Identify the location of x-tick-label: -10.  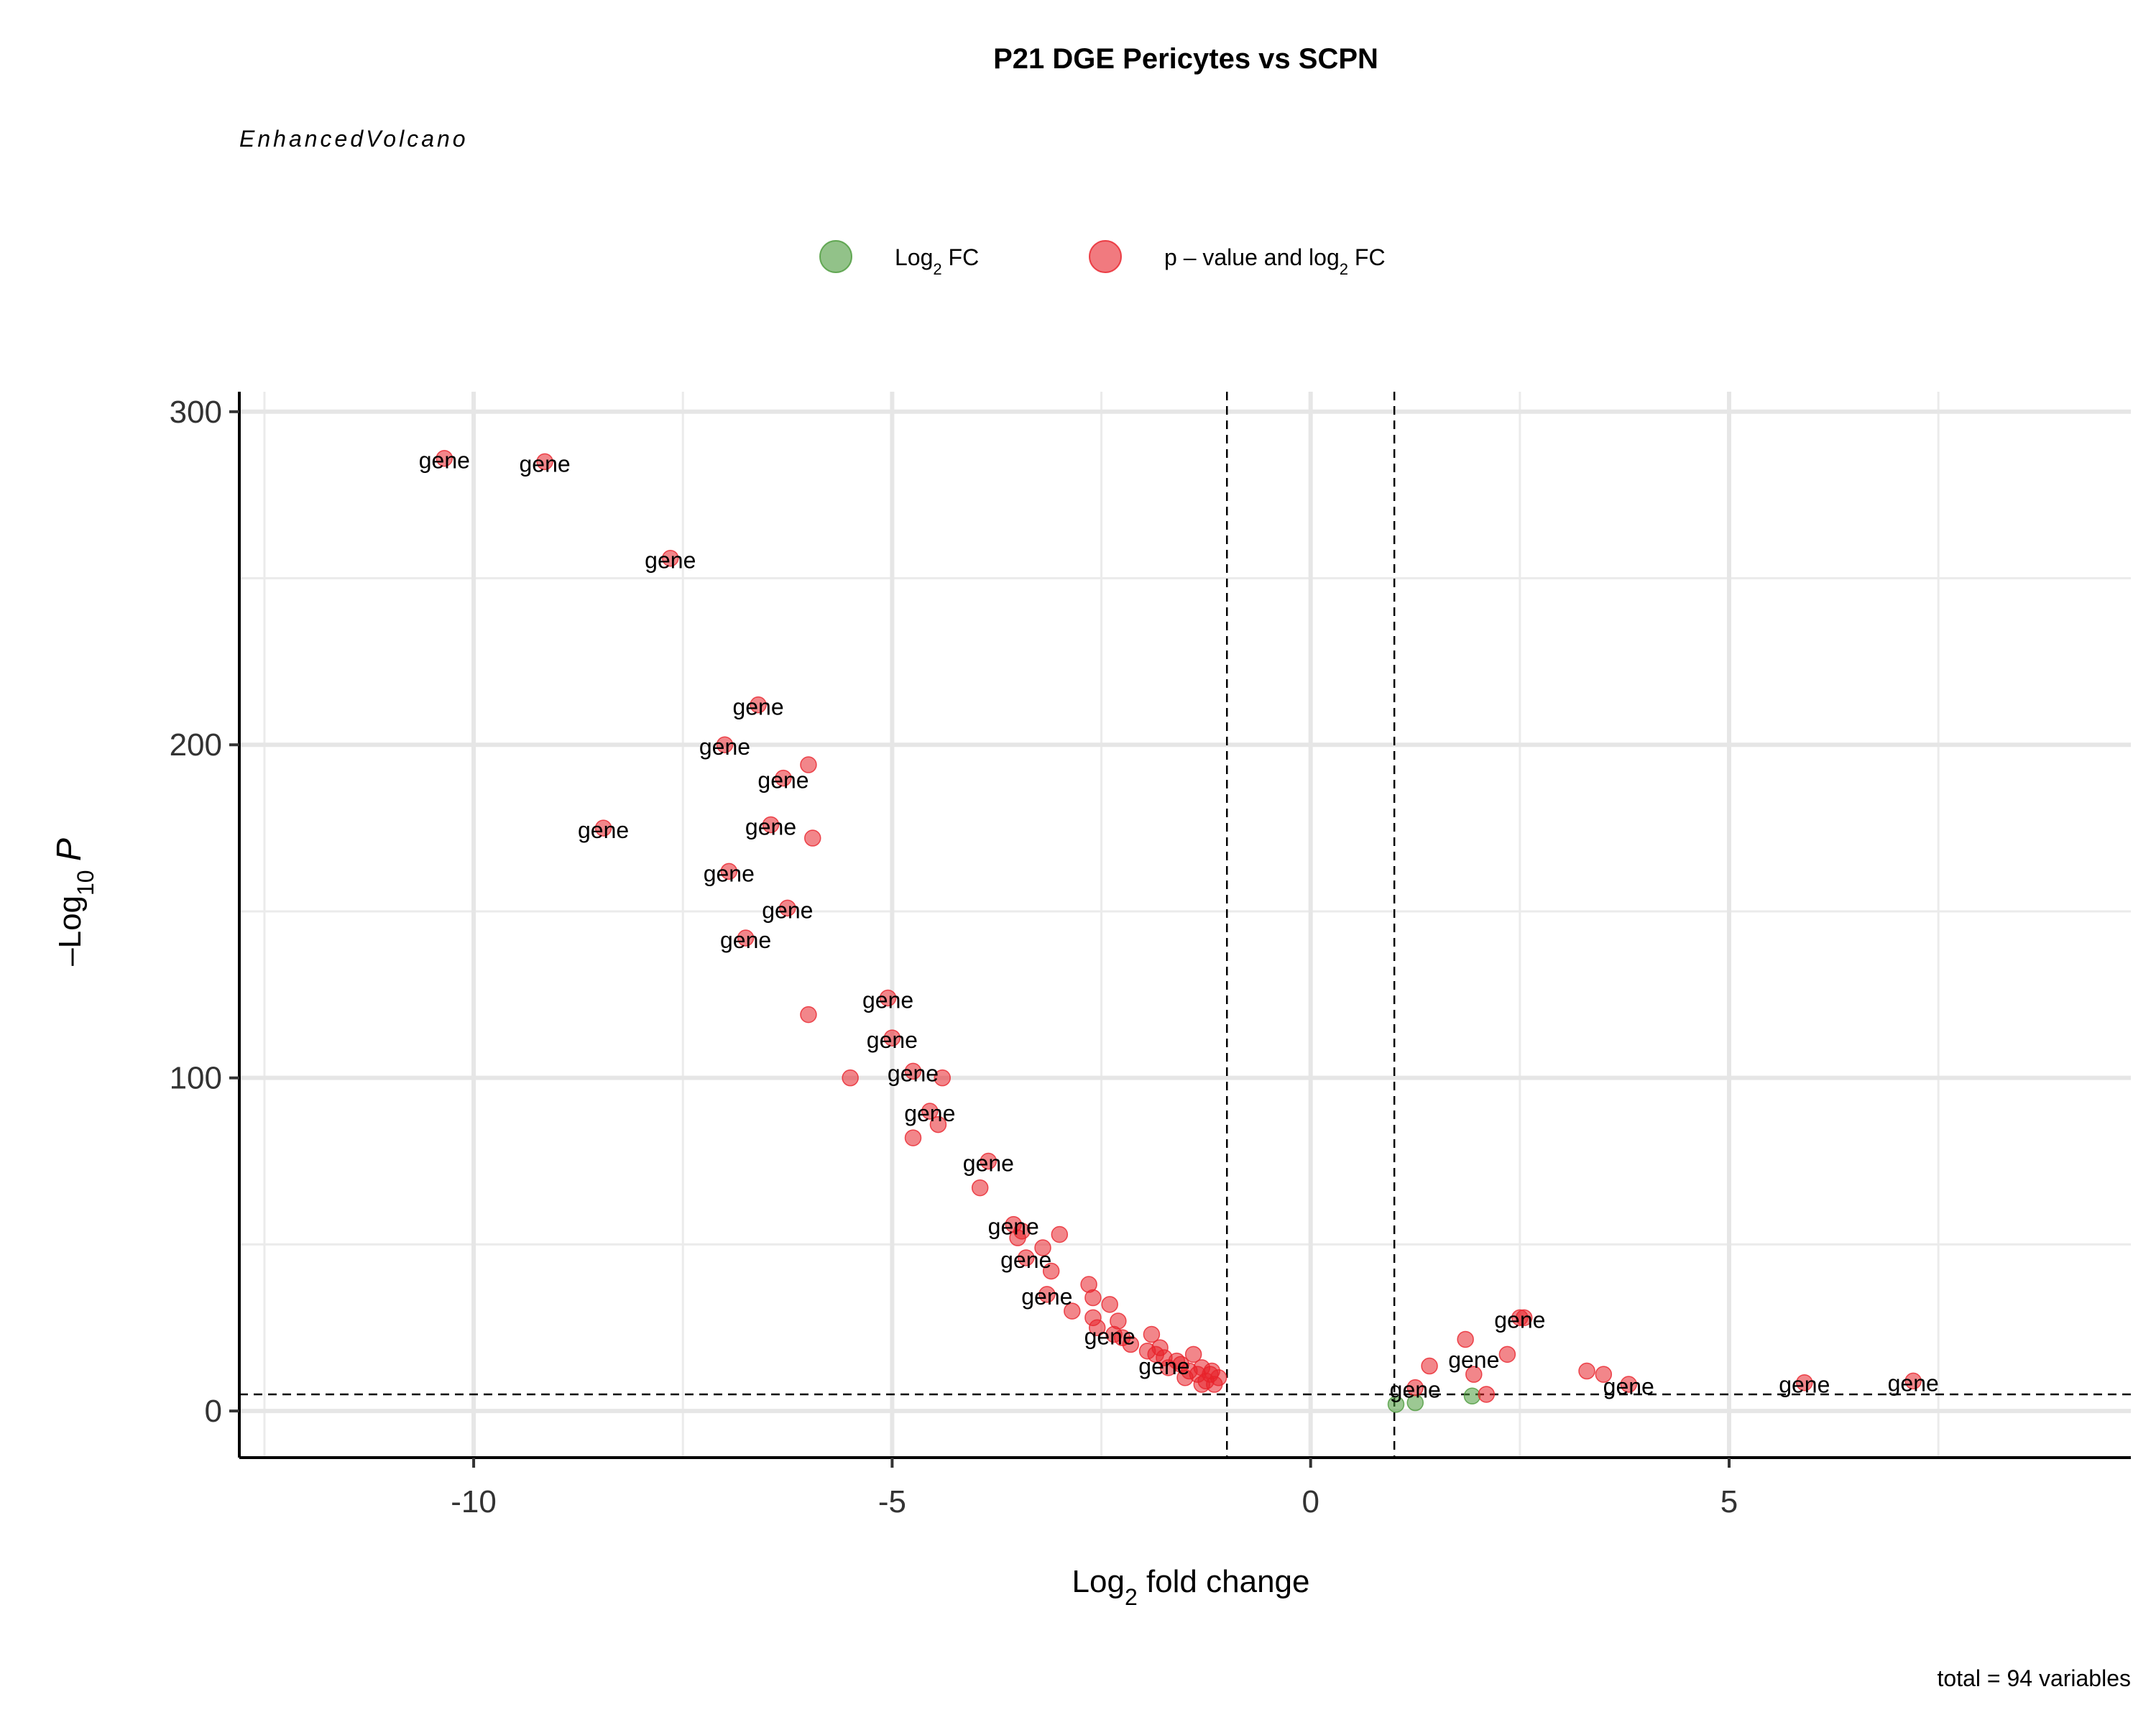
(474, 1501).